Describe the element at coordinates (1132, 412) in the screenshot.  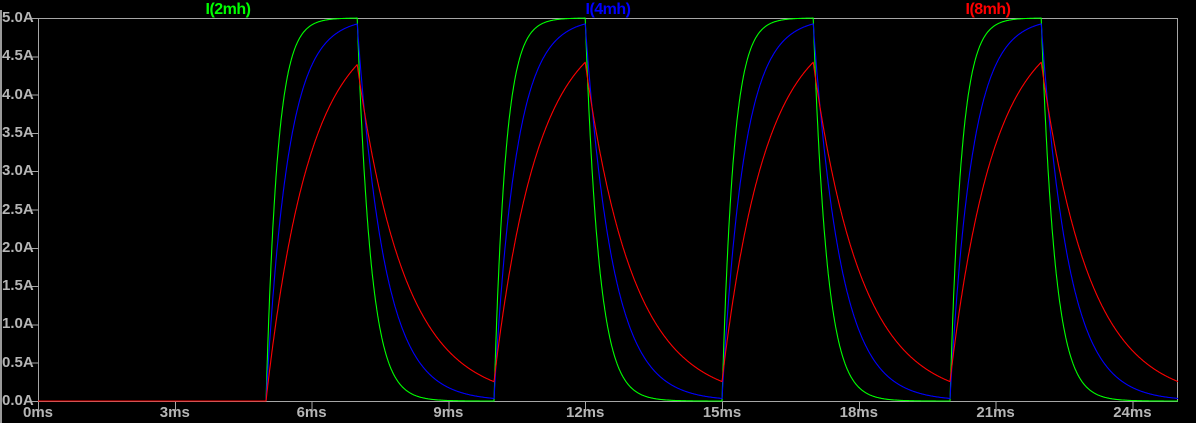
I see `x-tick-label: 24ms` at that location.